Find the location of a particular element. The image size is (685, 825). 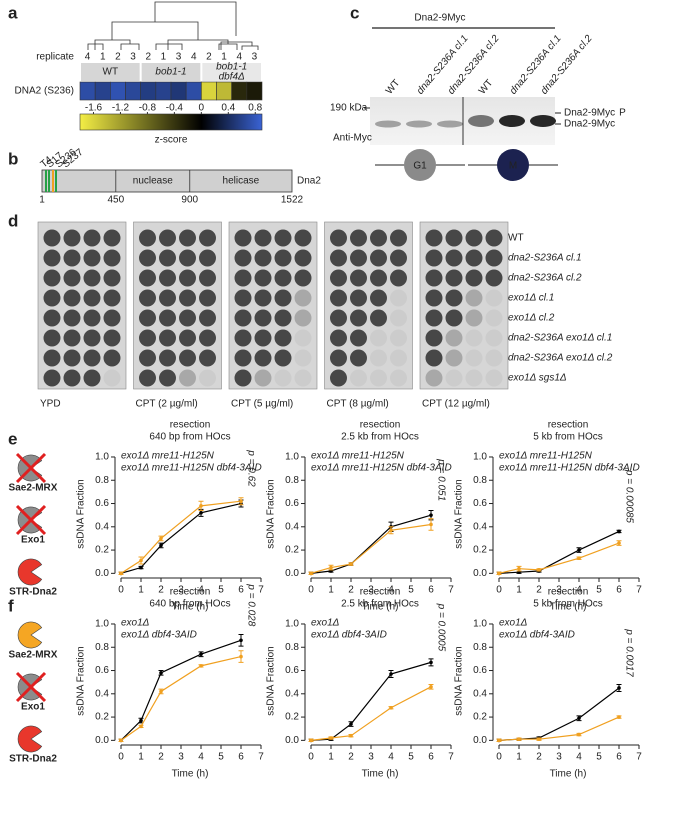

replicate-number: 1 is located at coordinates (224, 57).